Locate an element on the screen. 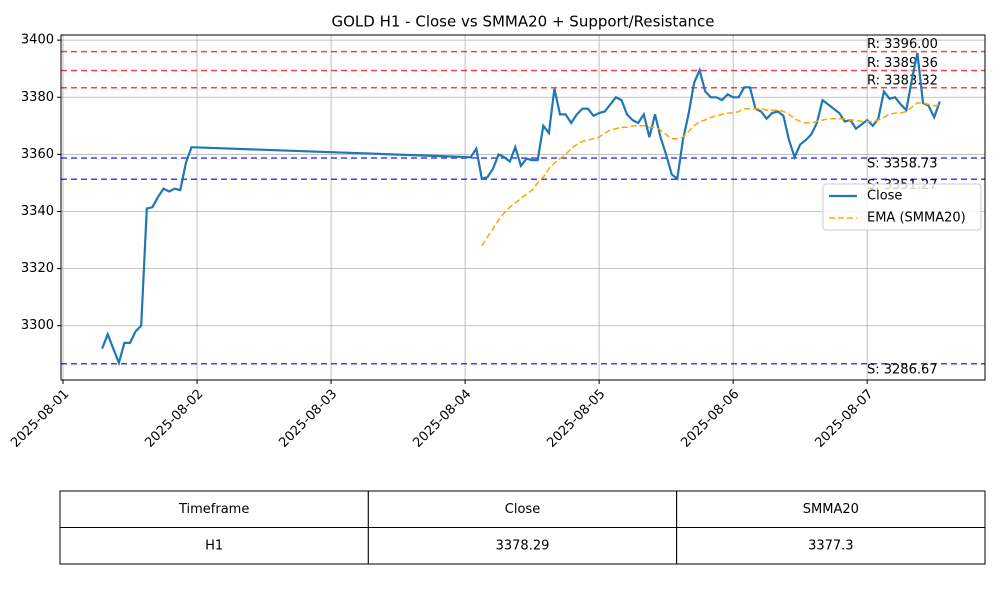 Image resolution: width=1000 pixels, height=600 pixels. legend-label: EMA (SMMA20) is located at coordinates (916, 218).